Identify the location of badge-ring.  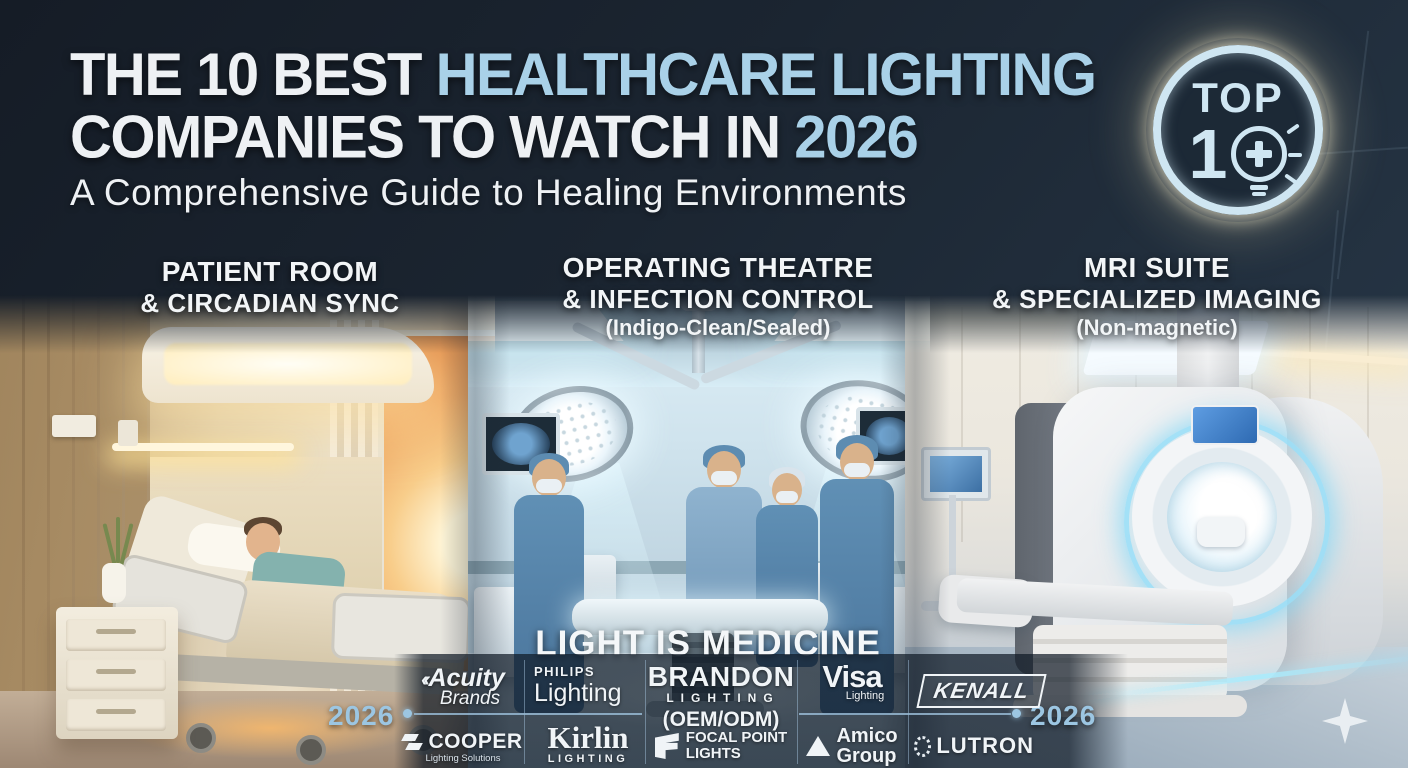
(1238, 130).